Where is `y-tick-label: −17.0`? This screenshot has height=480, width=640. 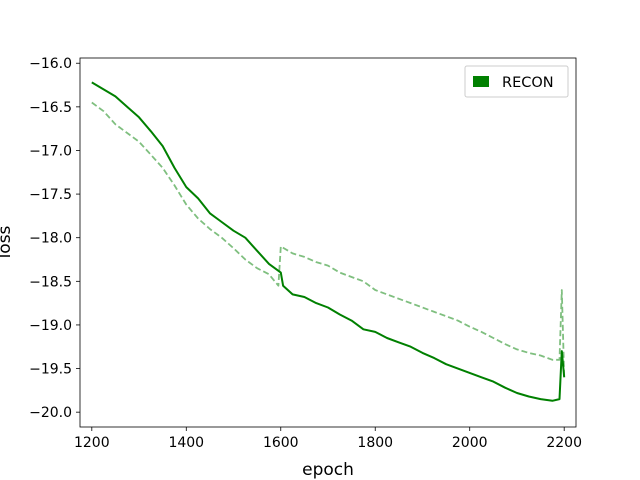 y-tick-label: −17.0 is located at coordinates (50, 151).